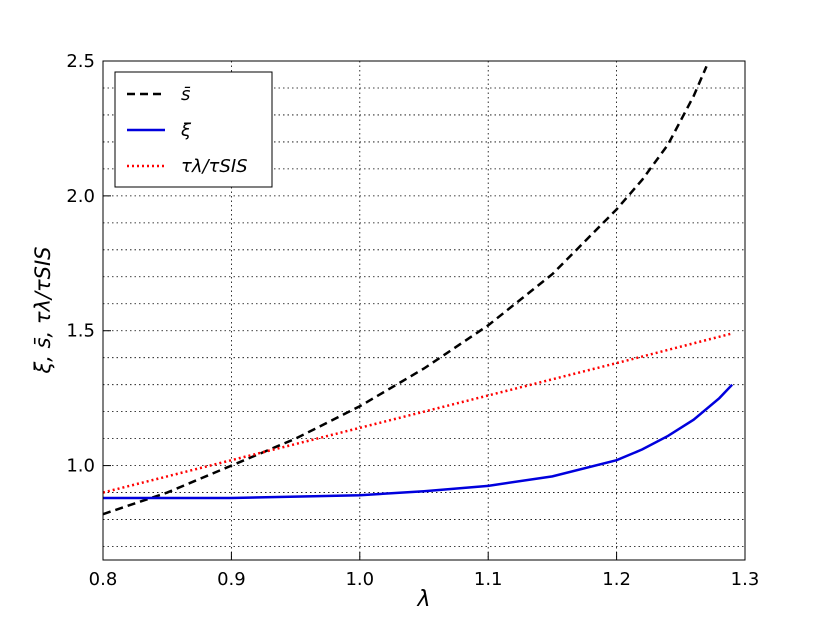  What do you see at coordinates (80, 61) in the screenshot?
I see `y-tick-label: 2.5` at bounding box center [80, 61].